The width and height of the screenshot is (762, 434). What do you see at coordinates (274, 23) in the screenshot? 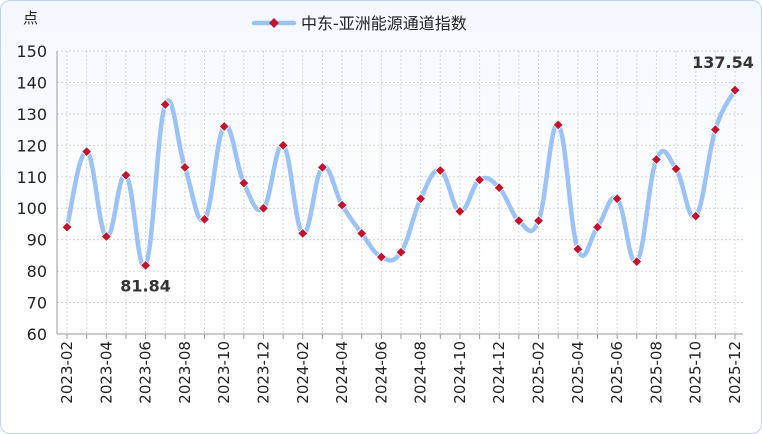
I see `legend-marker` at bounding box center [274, 23].